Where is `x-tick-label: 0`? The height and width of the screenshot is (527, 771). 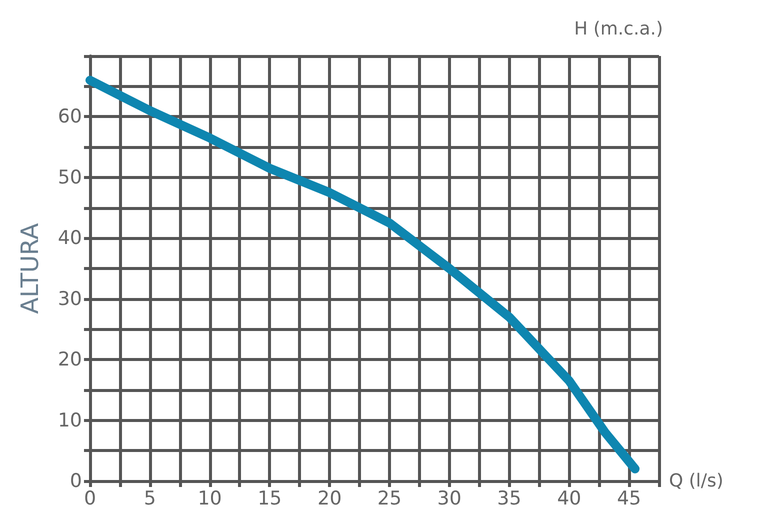 x-tick-label: 0 is located at coordinates (90, 499).